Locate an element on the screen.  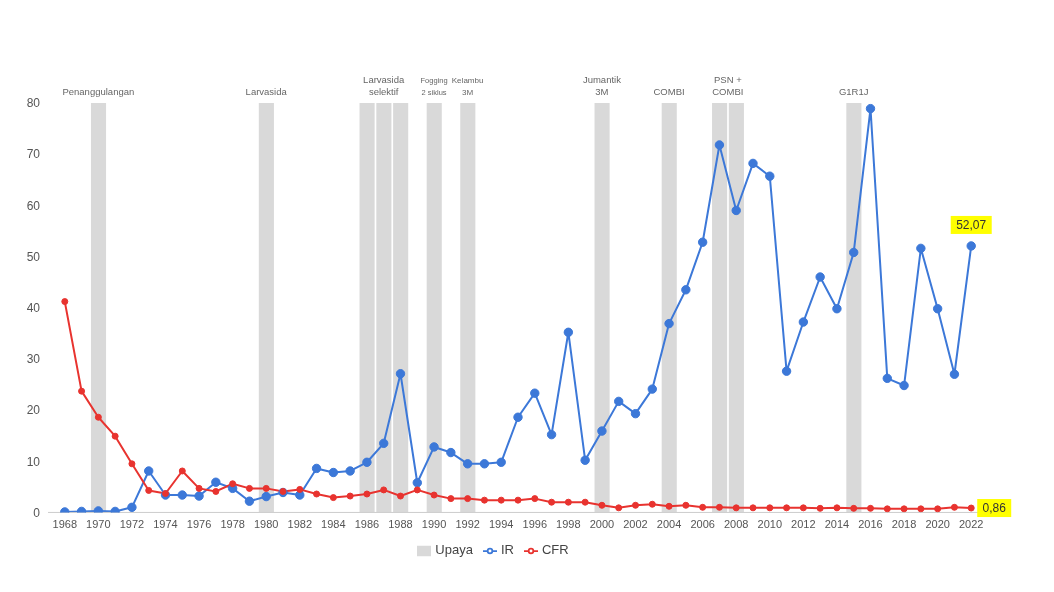
annotation: PSN + COMBI is located at coordinates (728, 85).